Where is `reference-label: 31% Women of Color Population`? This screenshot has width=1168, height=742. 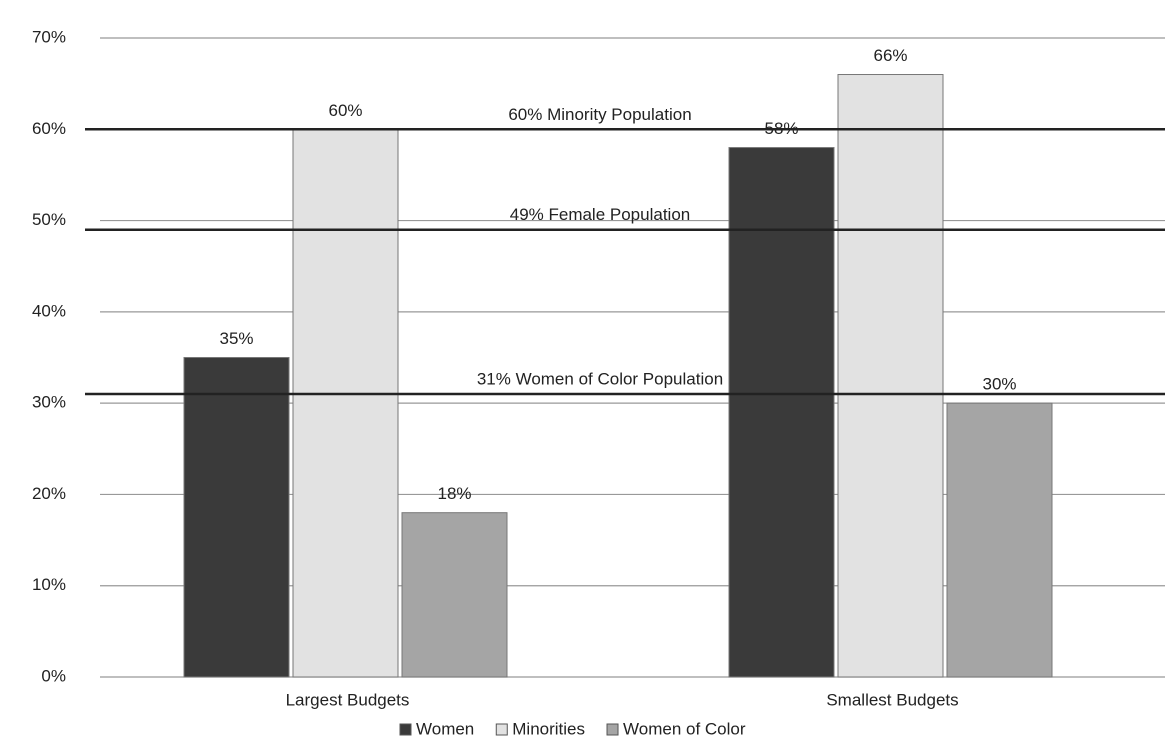 reference-label: 31% Women of Color Population is located at coordinates (600, 378).